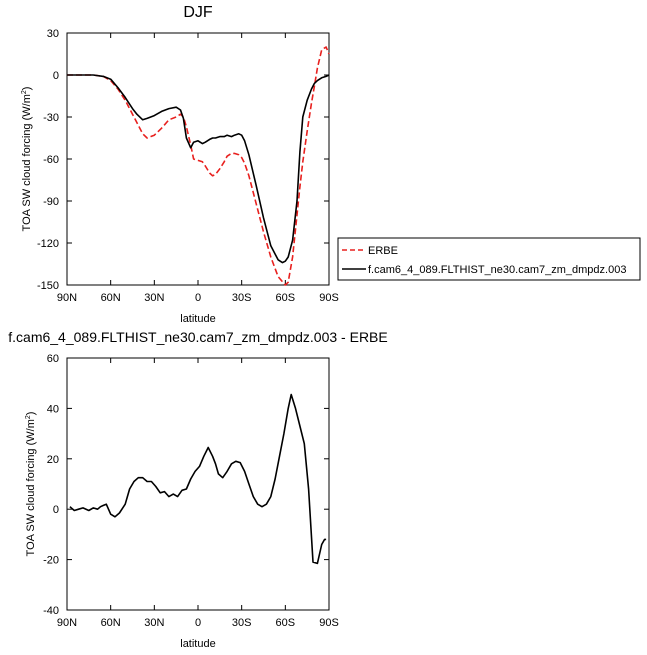 The image size is (647, 655). I want to click on top-y-label-close: ), so click(27, 89).